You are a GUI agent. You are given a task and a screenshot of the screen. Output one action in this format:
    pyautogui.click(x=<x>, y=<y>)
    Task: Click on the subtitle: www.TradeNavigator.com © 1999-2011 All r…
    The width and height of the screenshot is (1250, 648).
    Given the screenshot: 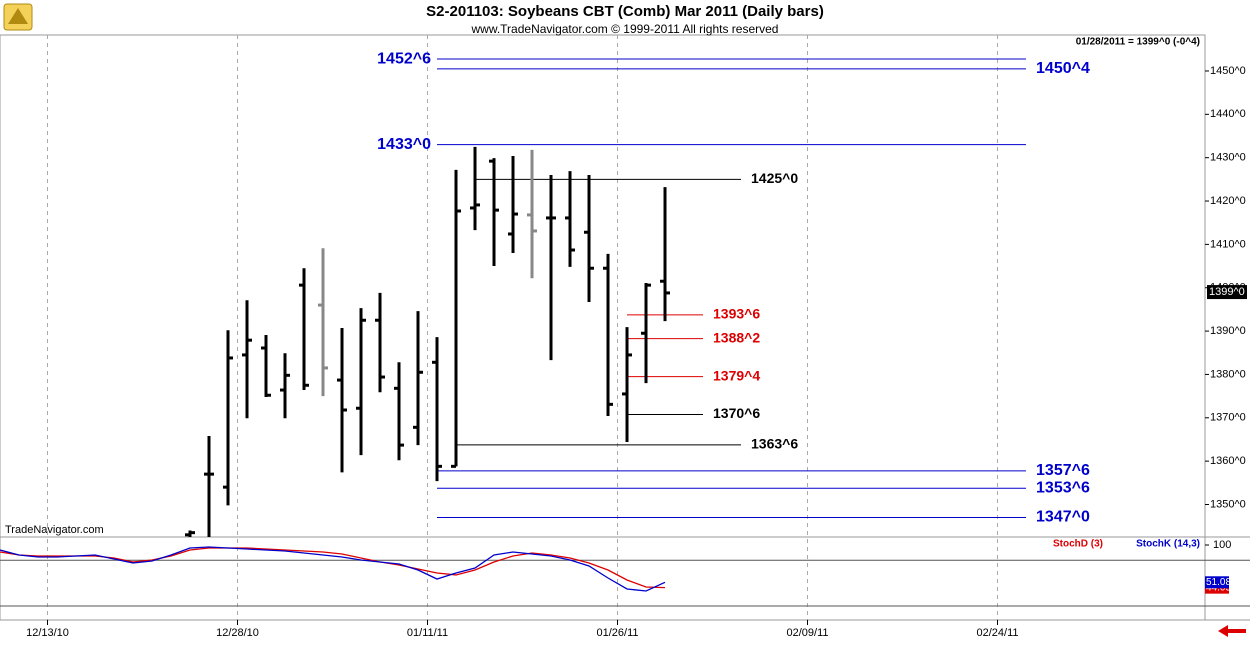 What is the action you would take?
    pyautogui.click(x=625, y=29)
    